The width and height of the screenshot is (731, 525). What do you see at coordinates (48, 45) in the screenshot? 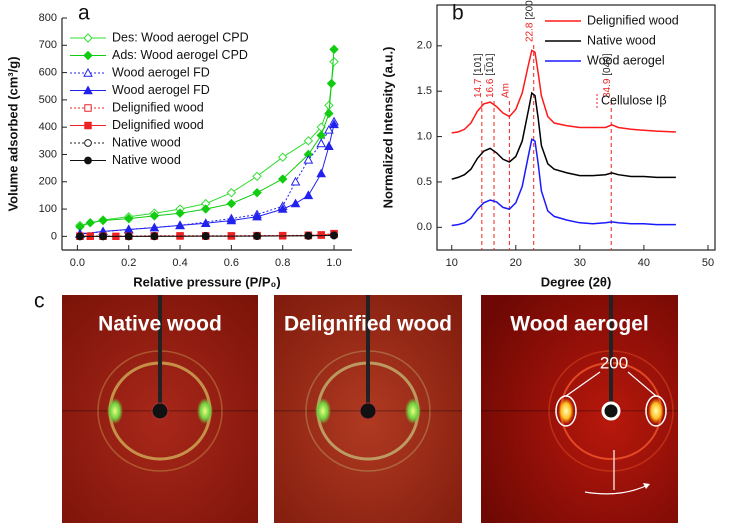
I see `y-tick-label: 700` at bounding box center [48, 45].